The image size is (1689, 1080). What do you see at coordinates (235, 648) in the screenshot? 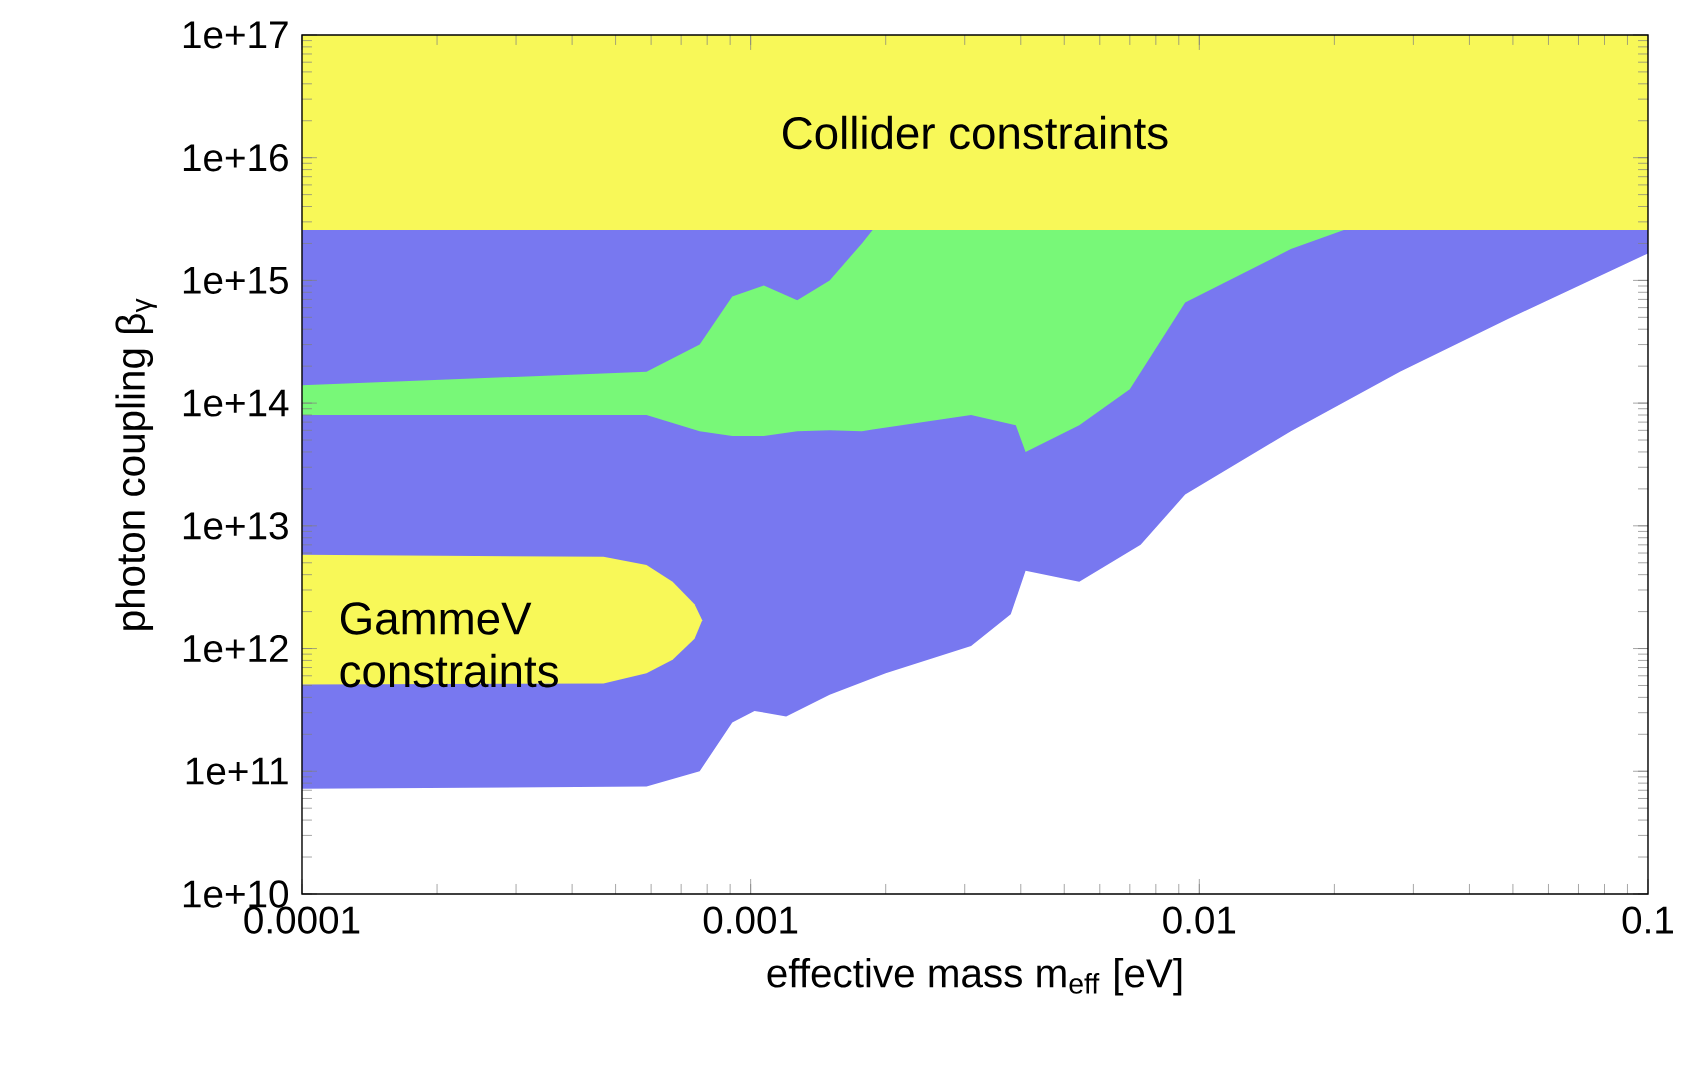
I see `y-tick-label: 1e+12` at bounding box center [235, 648].